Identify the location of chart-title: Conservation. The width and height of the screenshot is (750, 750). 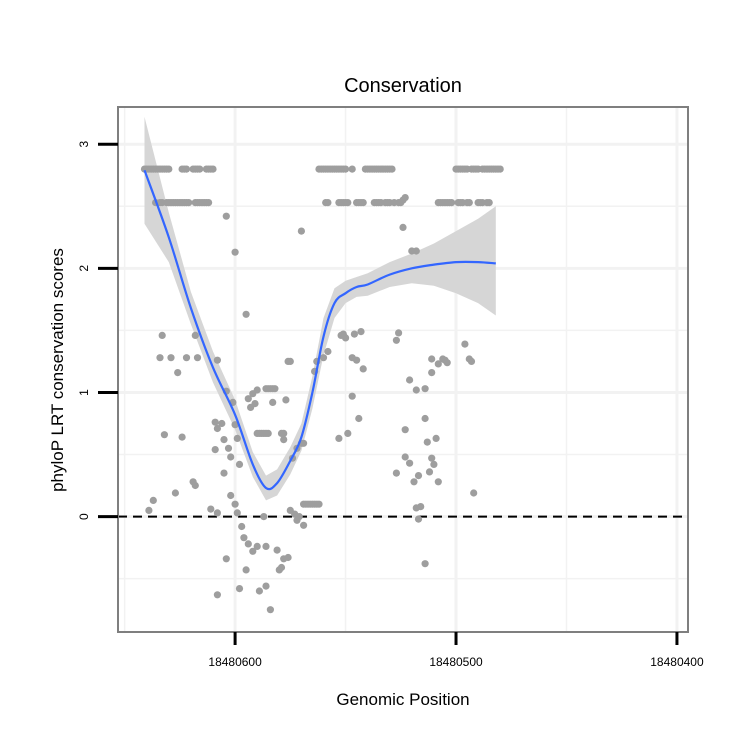
(403, 86).